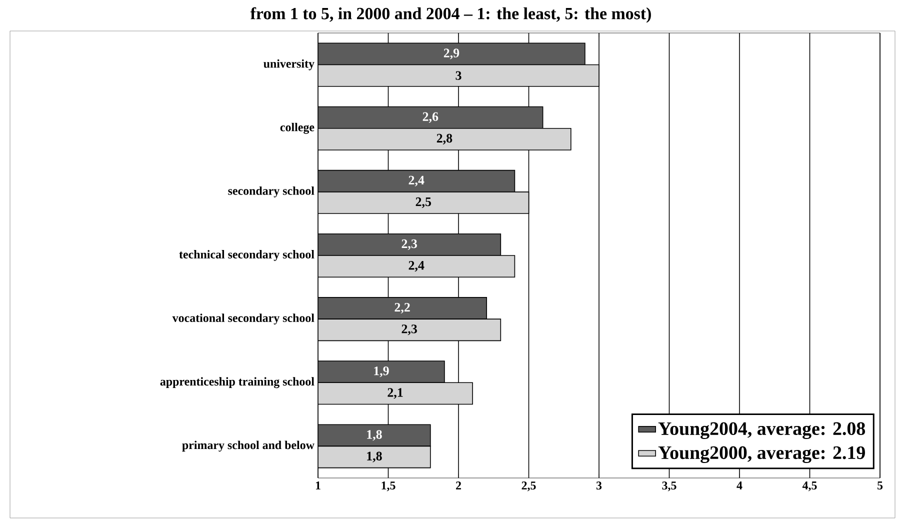  Describe the element at coordinates (243, 319) in the screenshot. I see `y-tick-label: vocational secondary school` at that location.